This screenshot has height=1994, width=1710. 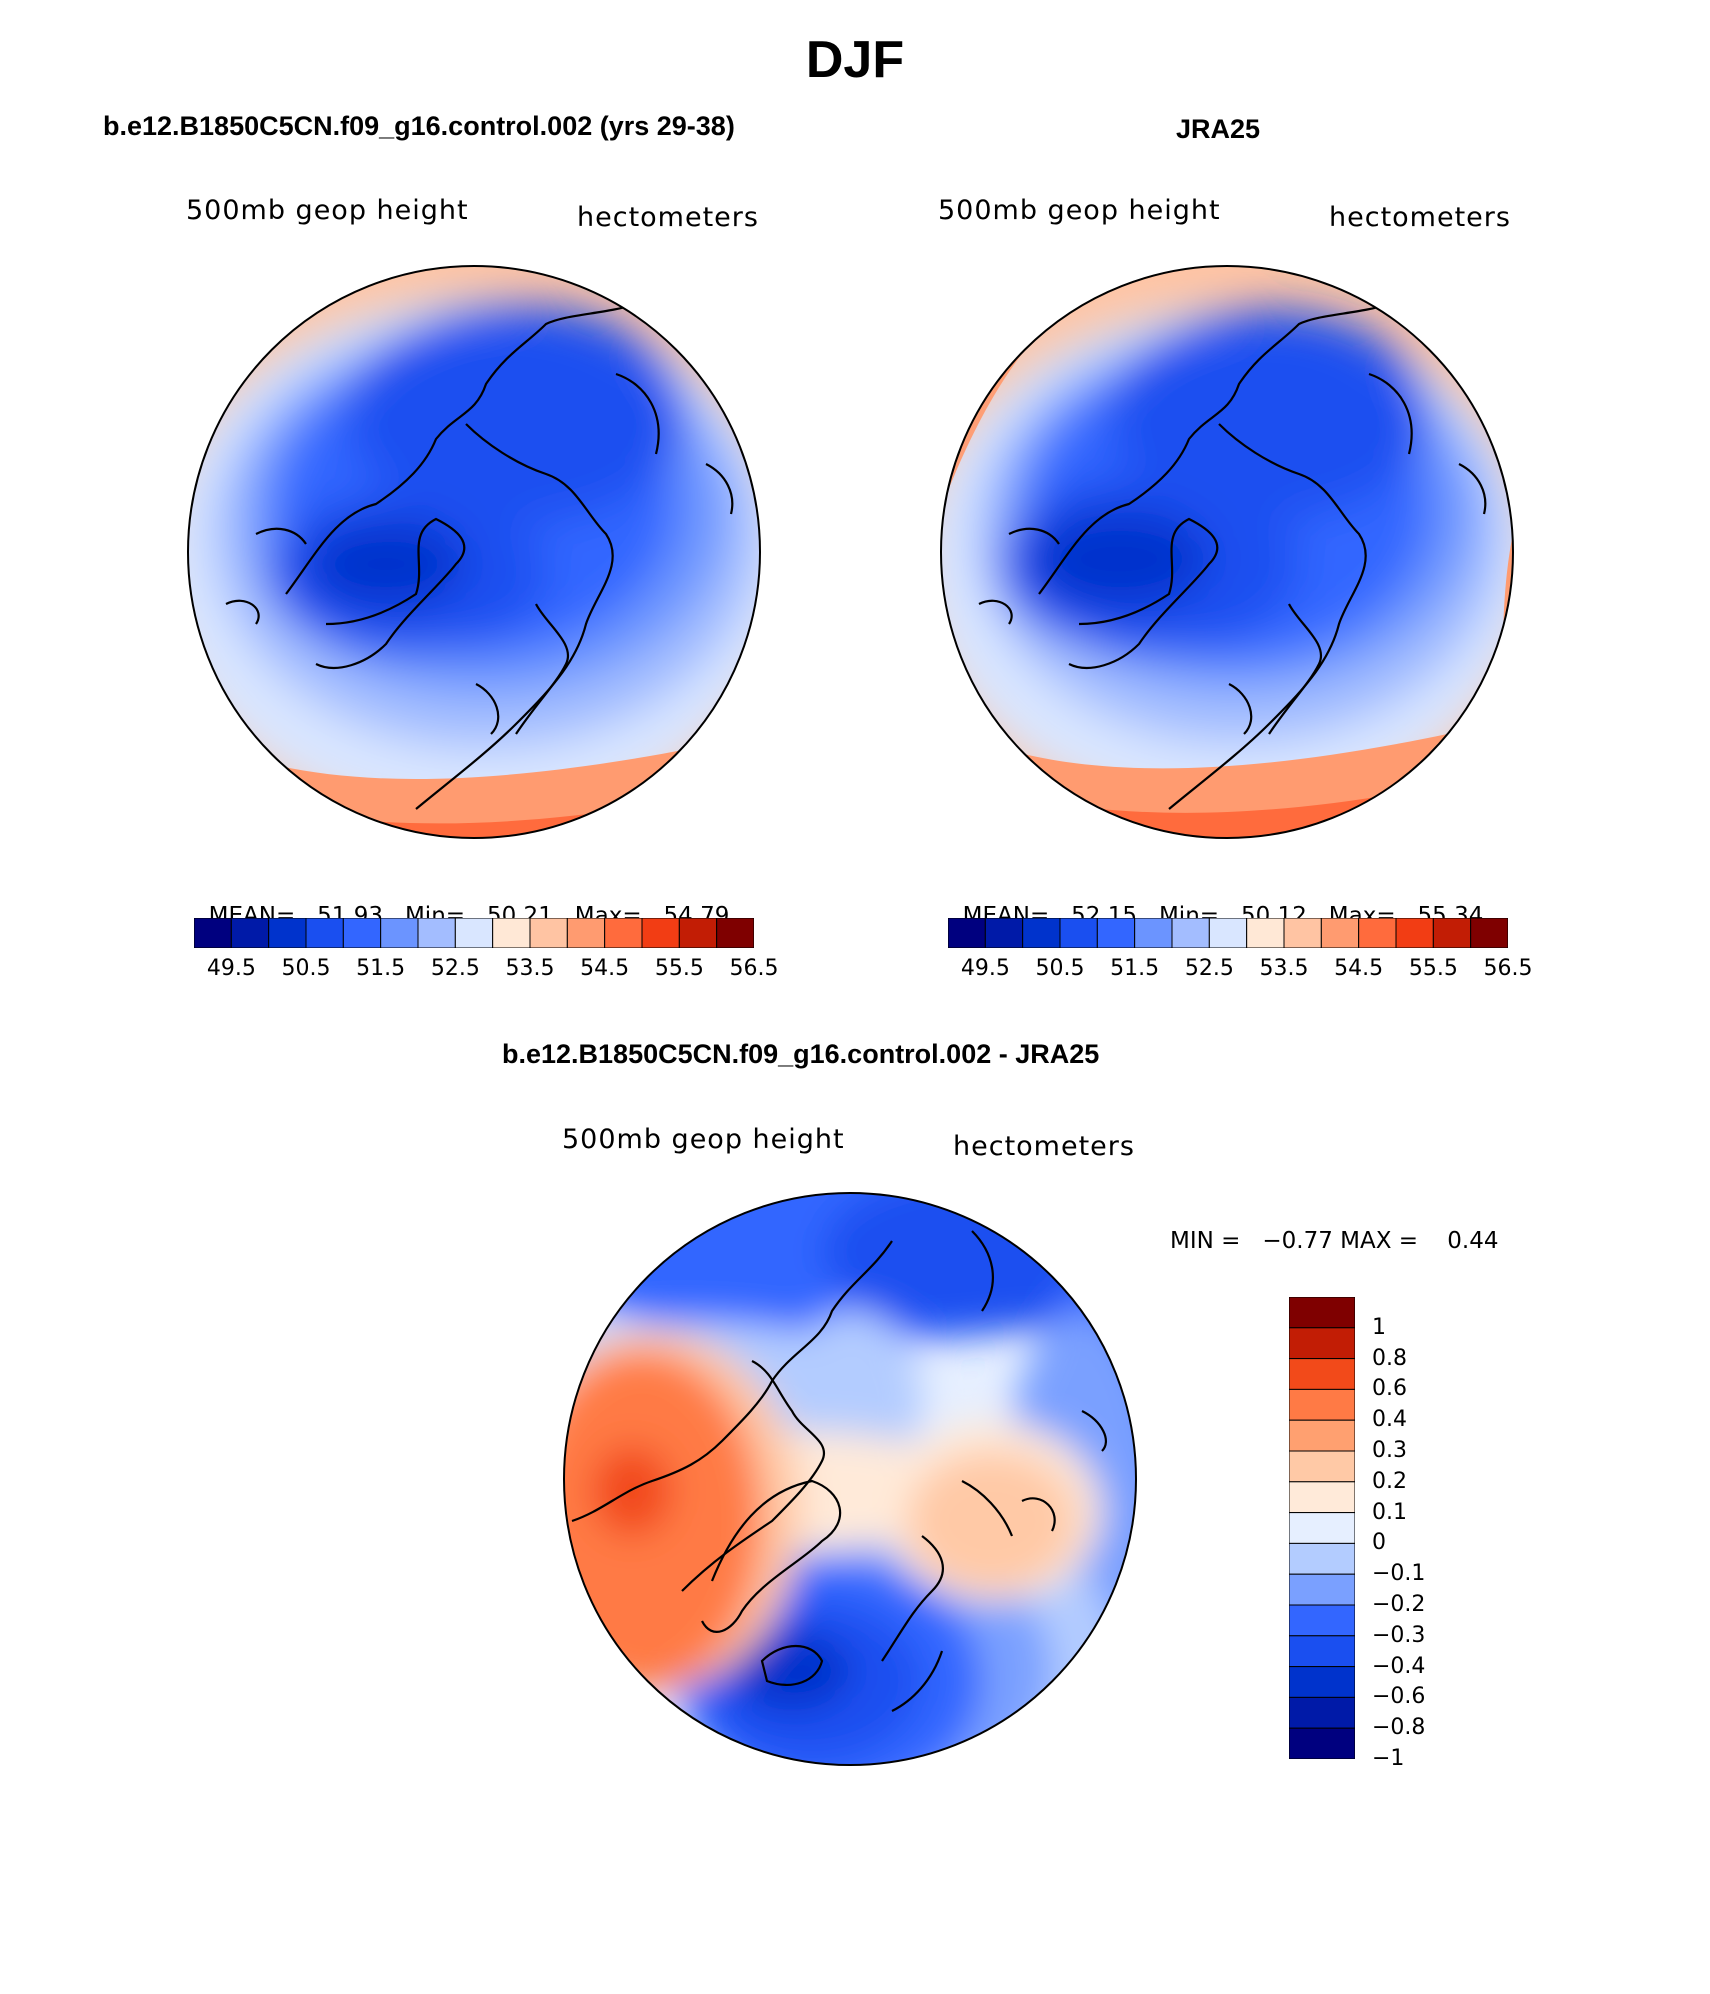 What do you see at coordinates (1399, 1697) in the screenshot?
I see `diff-colorbar-tick-label: −0.6` at bounding box center [1399, 1697].